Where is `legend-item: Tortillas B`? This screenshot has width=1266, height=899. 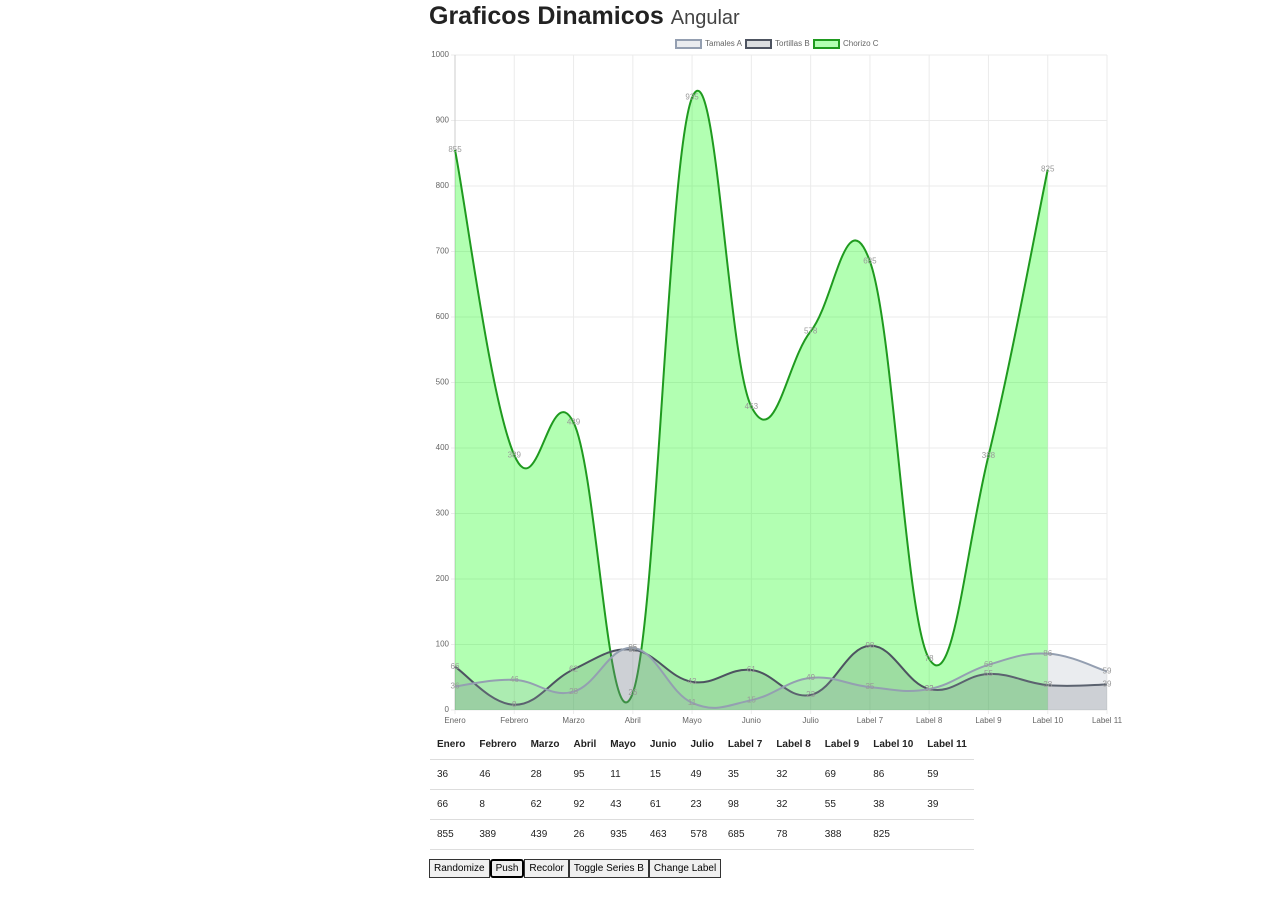
legend-item: Tortillas B is located at coordinates (777, 44).